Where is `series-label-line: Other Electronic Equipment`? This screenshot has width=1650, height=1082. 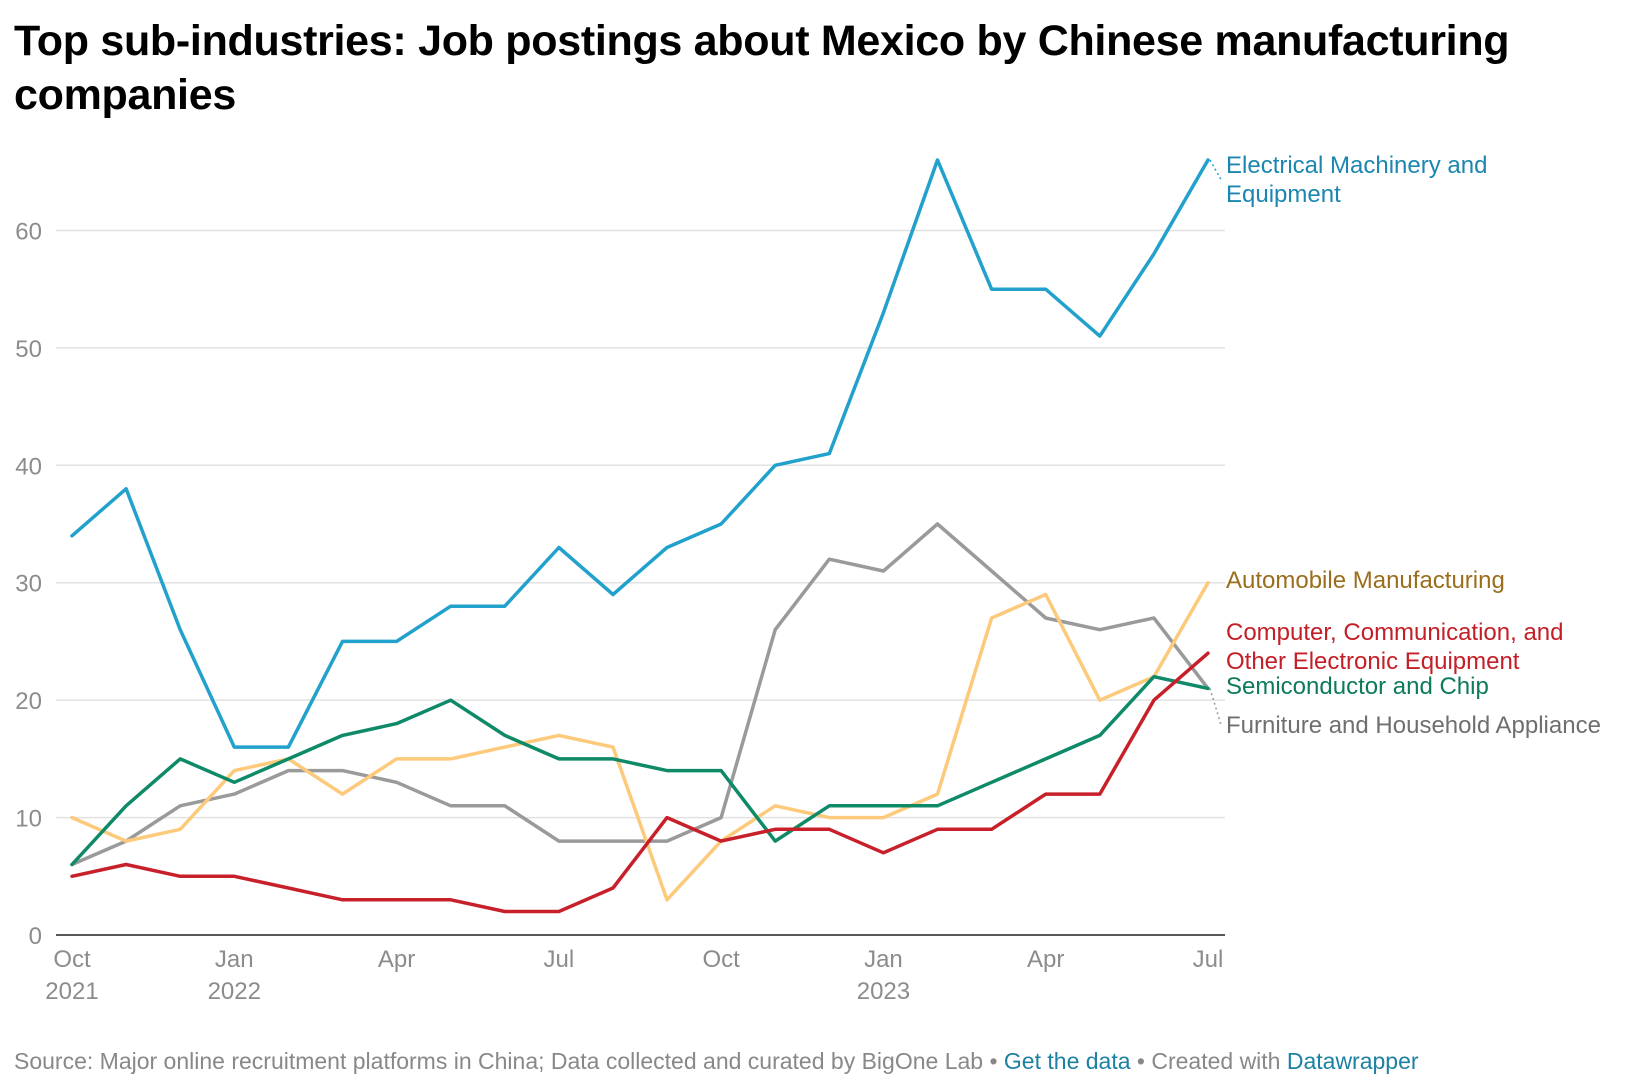
series-label-line: Other Electronic Equipment is located at coordinates (1373, 661).